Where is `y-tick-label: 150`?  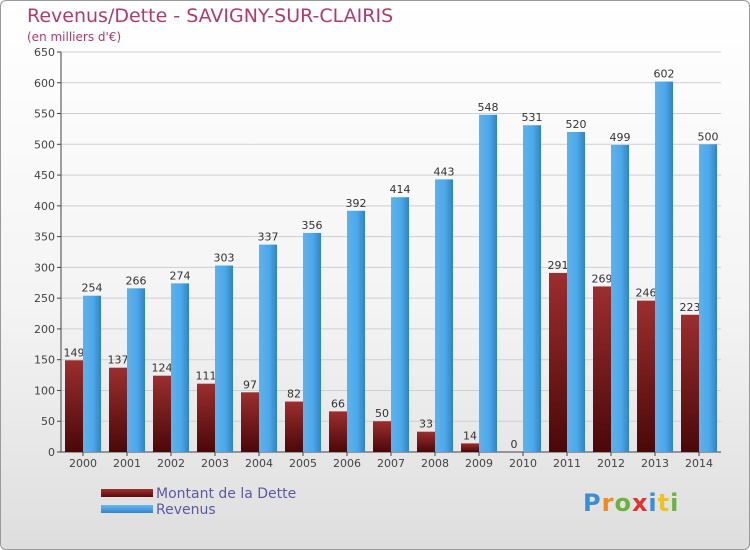 y-tick-label: 150 is located at coordinates (44, 360).